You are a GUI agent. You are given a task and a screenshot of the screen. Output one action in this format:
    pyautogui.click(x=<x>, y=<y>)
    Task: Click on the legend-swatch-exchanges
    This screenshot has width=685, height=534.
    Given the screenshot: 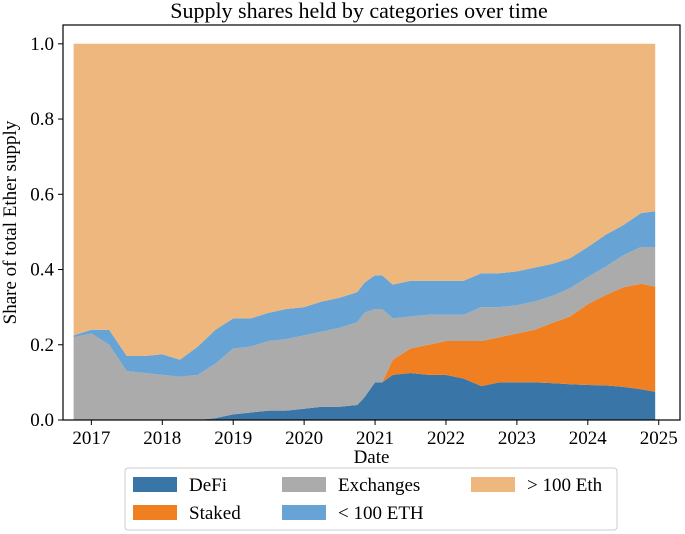 What is the action you would take?
    pyautogui.click(x=304, y=484)
    